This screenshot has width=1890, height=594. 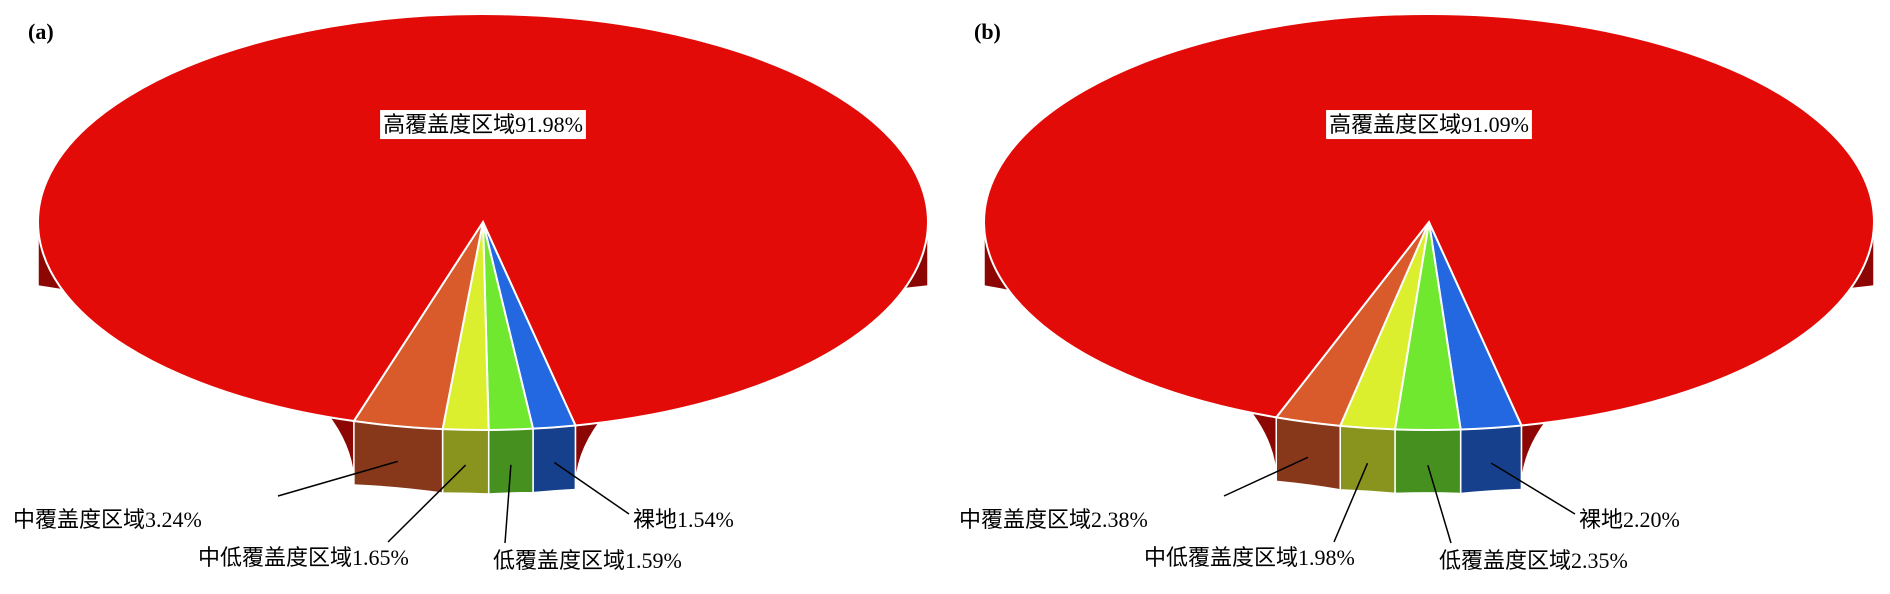 I want to click on slice-label-group: 高覆盖度区域91.09%, so click(x=1429, y=125).